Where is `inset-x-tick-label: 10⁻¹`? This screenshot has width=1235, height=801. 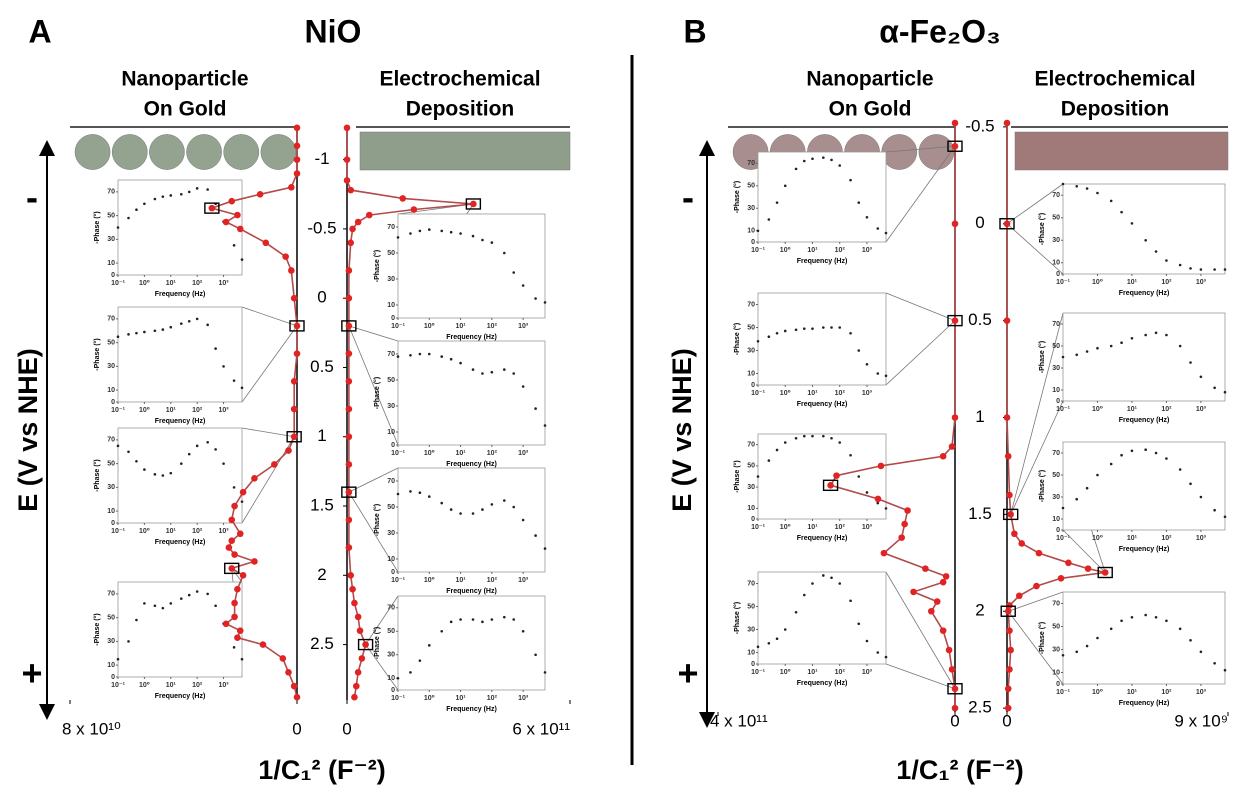
inset-x-tick-label: 10⁻¹ is located at coordinates (118, 531).